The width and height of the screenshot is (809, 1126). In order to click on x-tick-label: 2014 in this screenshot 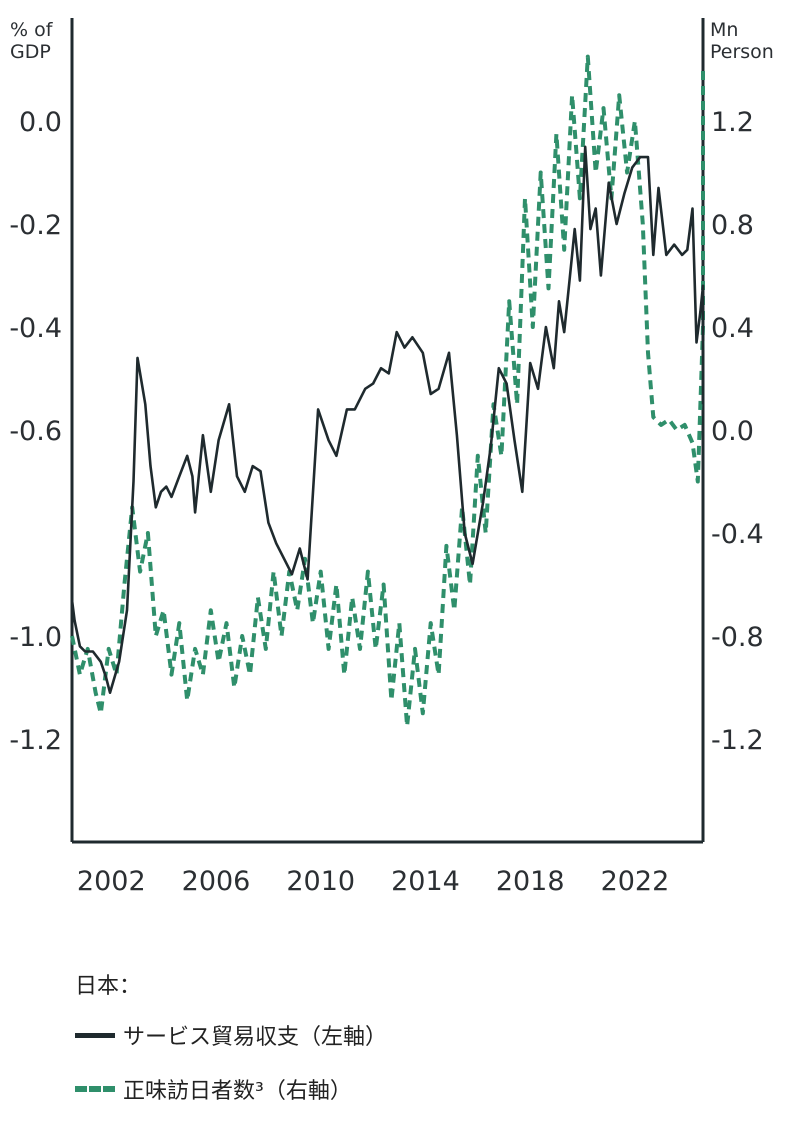, I will do `click(425, 881)`.